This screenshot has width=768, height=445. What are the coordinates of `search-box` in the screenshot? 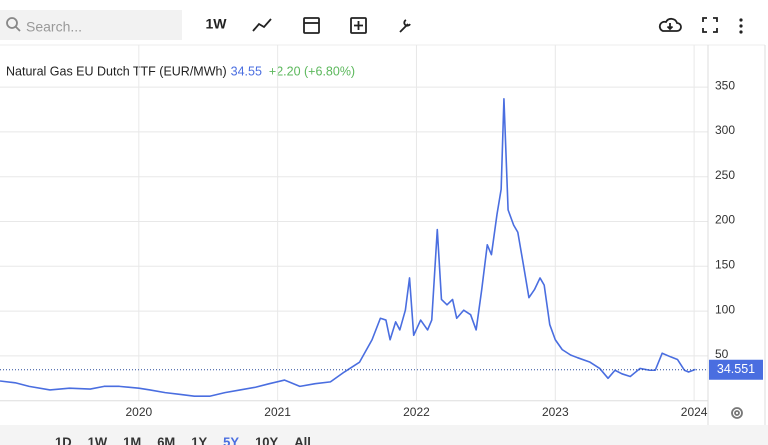 It's located at (91, 25).